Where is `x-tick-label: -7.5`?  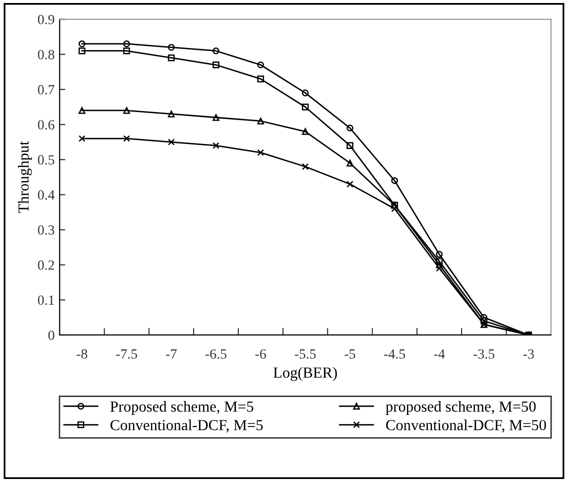 x-tick-label: -7.5 is located at coordinates (127, 354).